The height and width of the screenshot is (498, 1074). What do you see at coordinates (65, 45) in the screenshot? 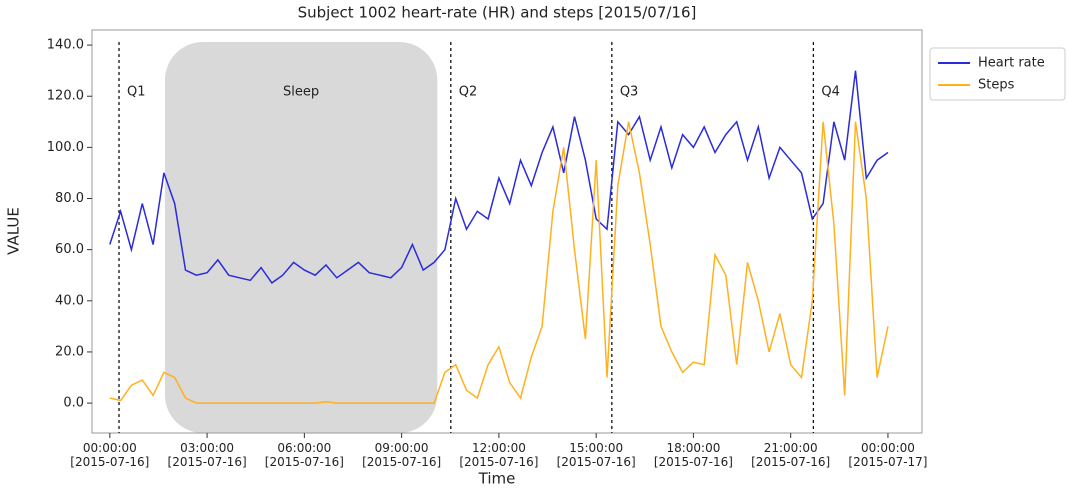
I see `y-tick-label: 140.0` at bounding box center [65, 45].